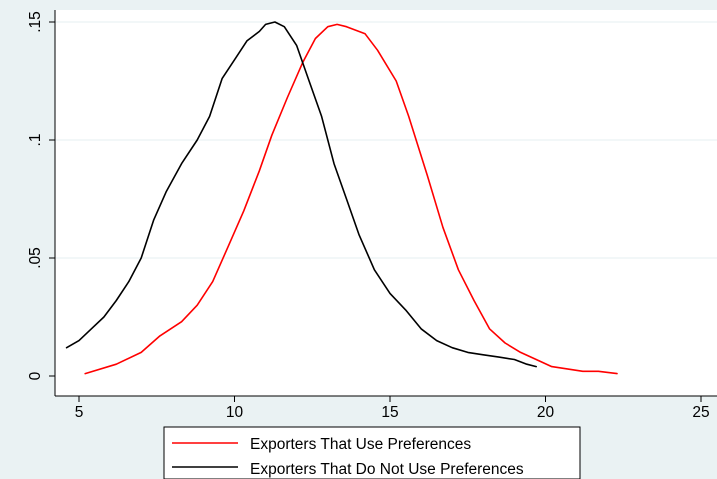 The height and width of the screenshot is (479, 717). I want to click on x-axis: 5 10 15 20 25, so click(392, 408).